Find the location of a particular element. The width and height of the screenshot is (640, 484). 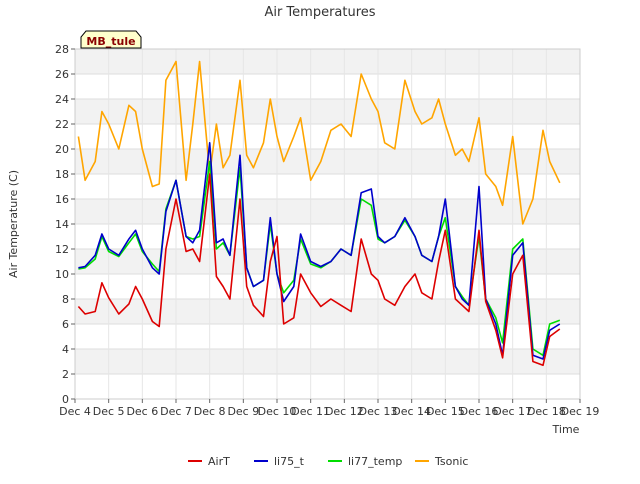

x-tick-label: Dec 11 is located at coordinates (310, 411).